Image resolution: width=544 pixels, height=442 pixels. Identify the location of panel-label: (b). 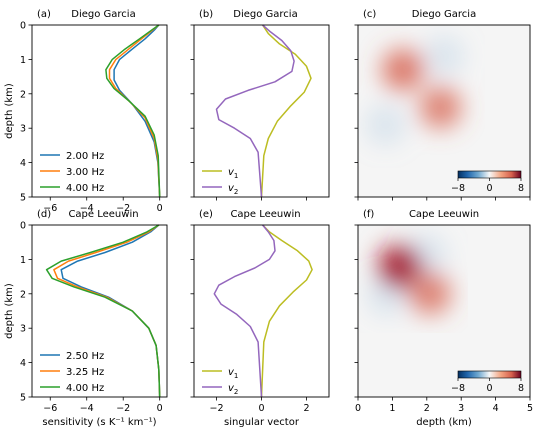
(206, 14).